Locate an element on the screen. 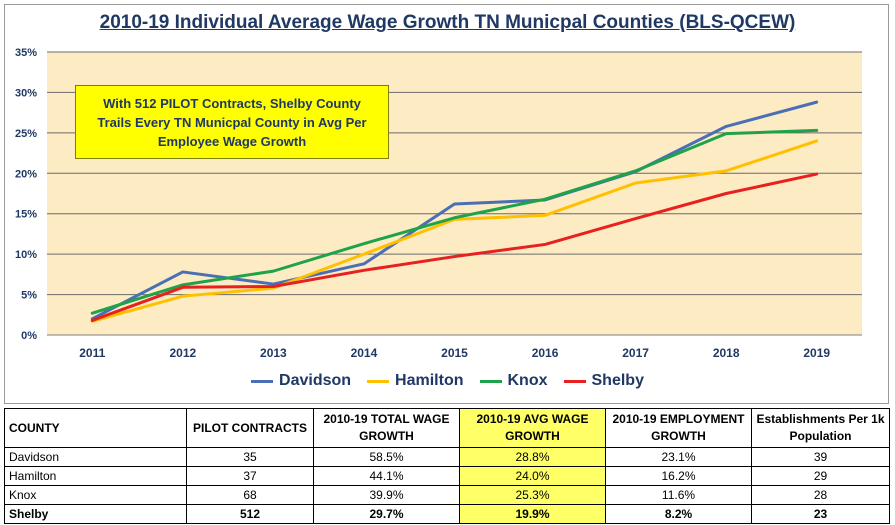 This screenshot has height=525, width=895. y-tick-label: 0% is located at coordinates (29, 336).